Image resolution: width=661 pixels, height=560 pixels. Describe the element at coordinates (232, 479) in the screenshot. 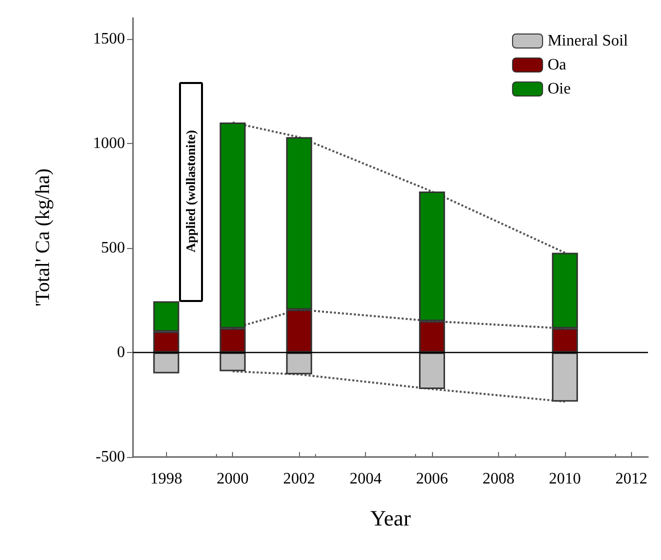

I see `x-tick-label: 2000` at that location.